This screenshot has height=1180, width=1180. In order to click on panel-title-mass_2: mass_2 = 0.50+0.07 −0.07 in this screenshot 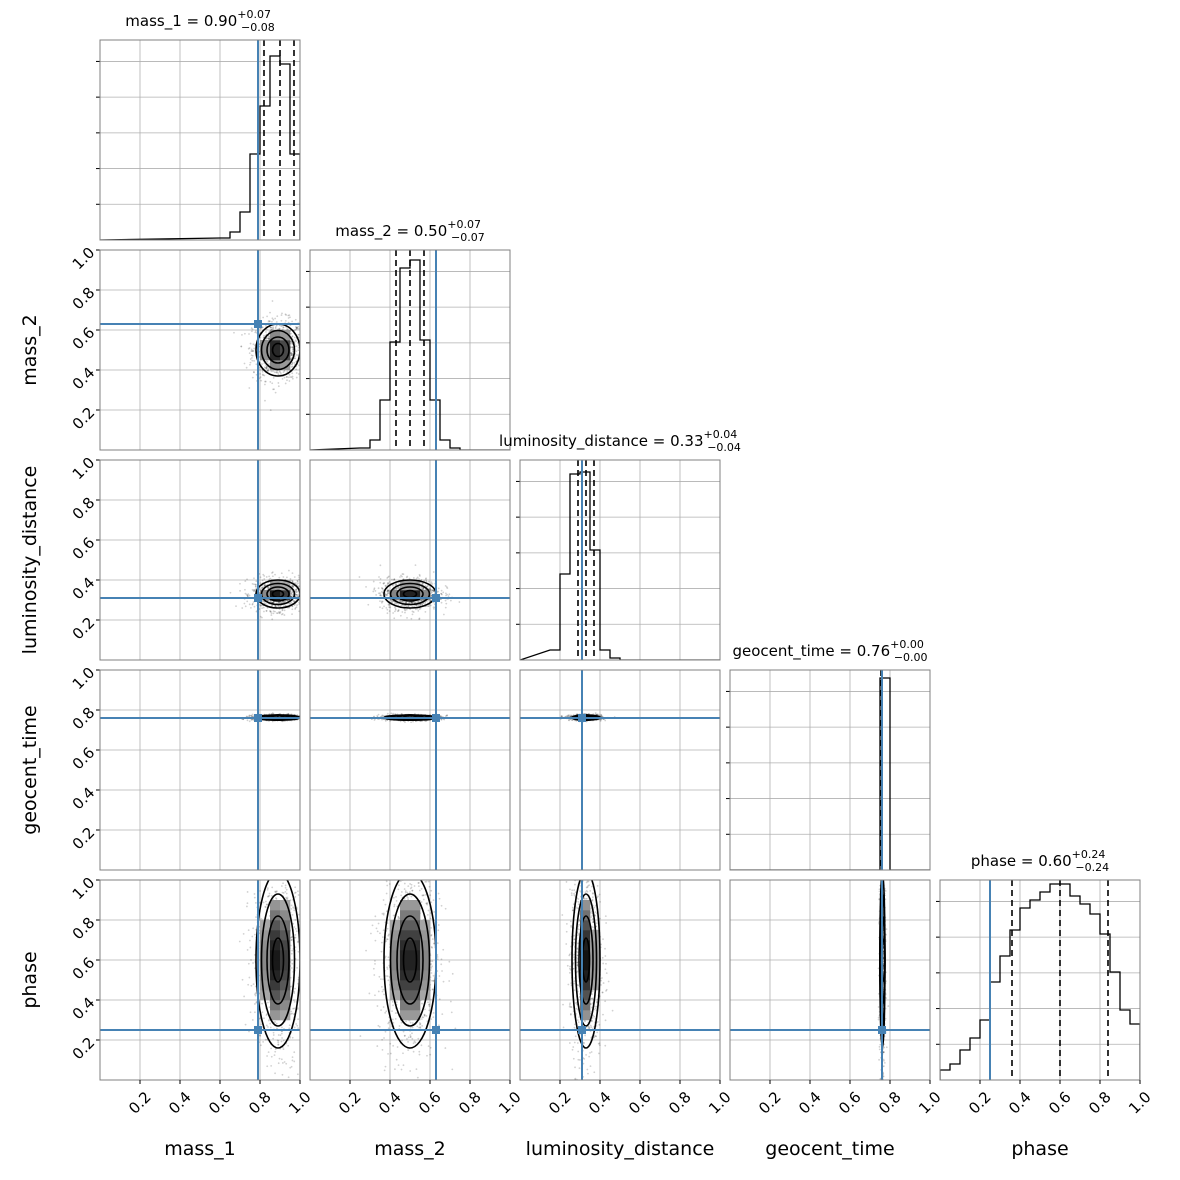, I will do `click(409, 231)`.